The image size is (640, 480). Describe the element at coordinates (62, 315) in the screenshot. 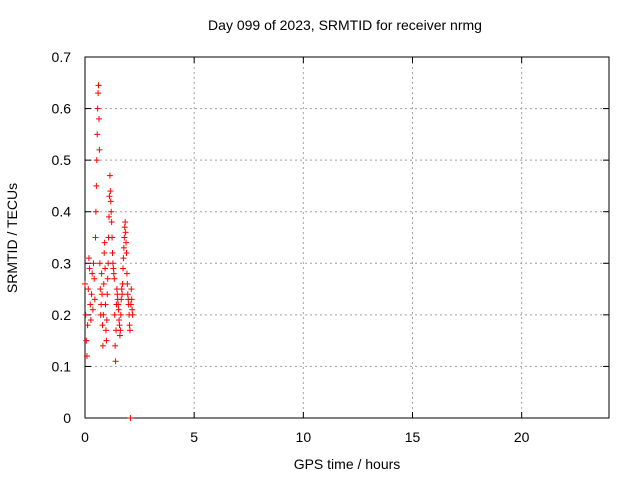

I see `y-tick-label: 0.2` at that location.